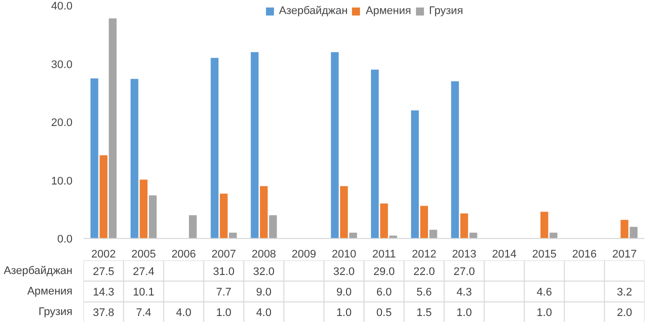 The height and width of the screenshot is (329, 649). What do you see at coordinates (143, 272) in the screenshot?
I see `data-label: 27.4` at bounding box center [143, 272].